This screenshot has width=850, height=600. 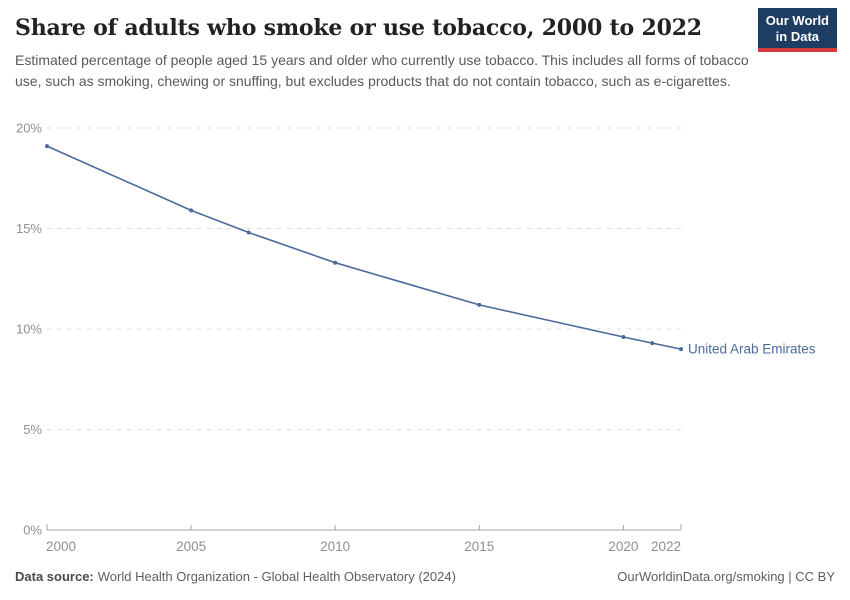 What do you see at coordinates (47, 146) in the screenshot?
I see `data-point-2000` at bounding box center [47, 146].